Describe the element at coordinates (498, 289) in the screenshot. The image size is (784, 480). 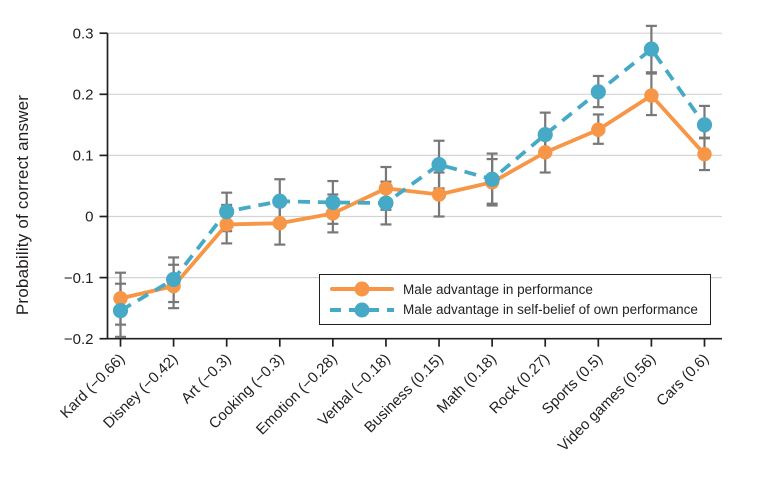
I see `legend-label-performance: Male advantage in performance` at that location.